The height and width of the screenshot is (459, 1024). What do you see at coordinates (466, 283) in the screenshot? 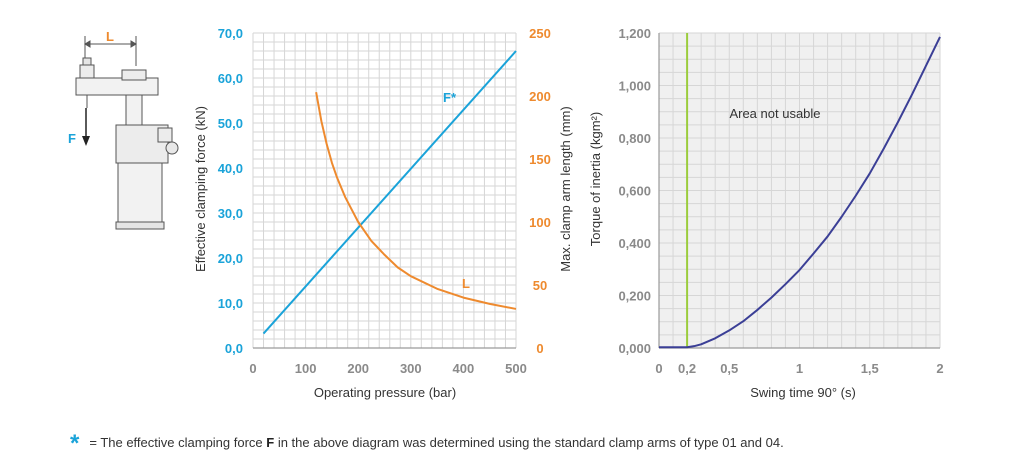
I see `series-label-L: L` at bounding box center [466, 283].